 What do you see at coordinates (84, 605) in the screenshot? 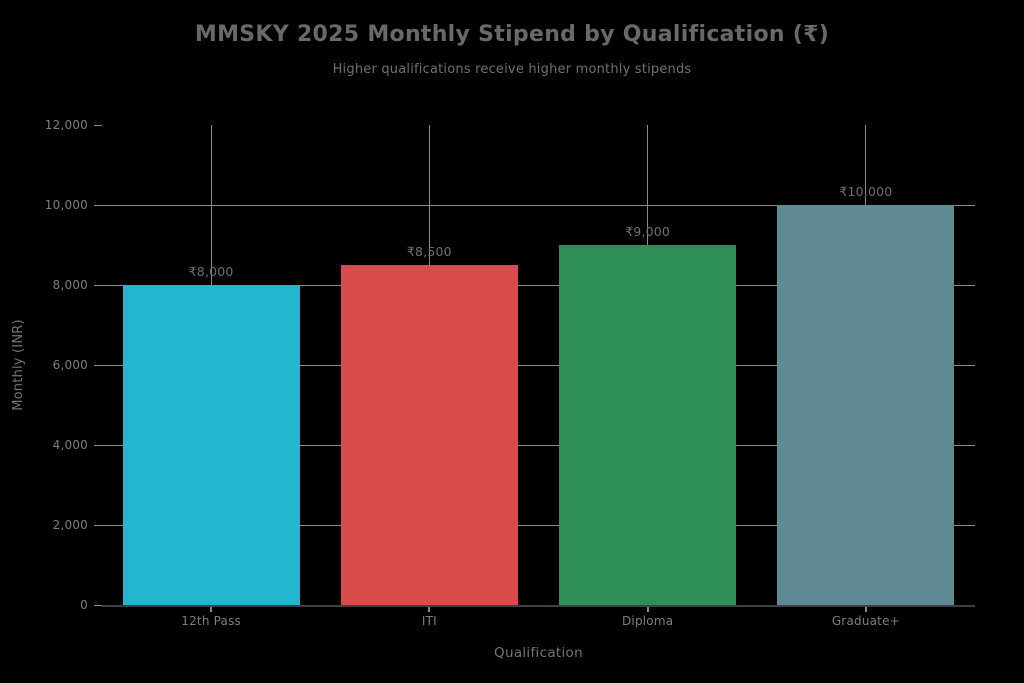
I see `y-tick-label-0: 0` at bounding box center [84, 605].